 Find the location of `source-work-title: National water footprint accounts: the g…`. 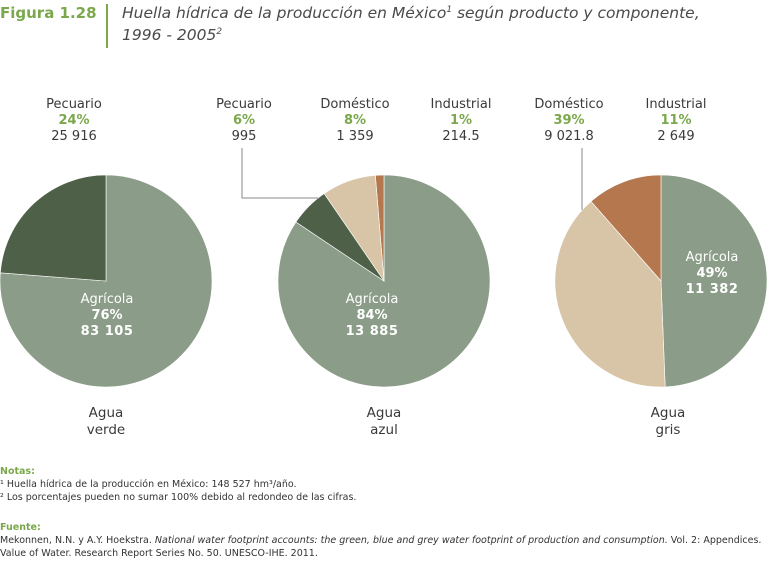

source-work-title: National water footprint accounts: the g… is located at coordinates (411, 540).